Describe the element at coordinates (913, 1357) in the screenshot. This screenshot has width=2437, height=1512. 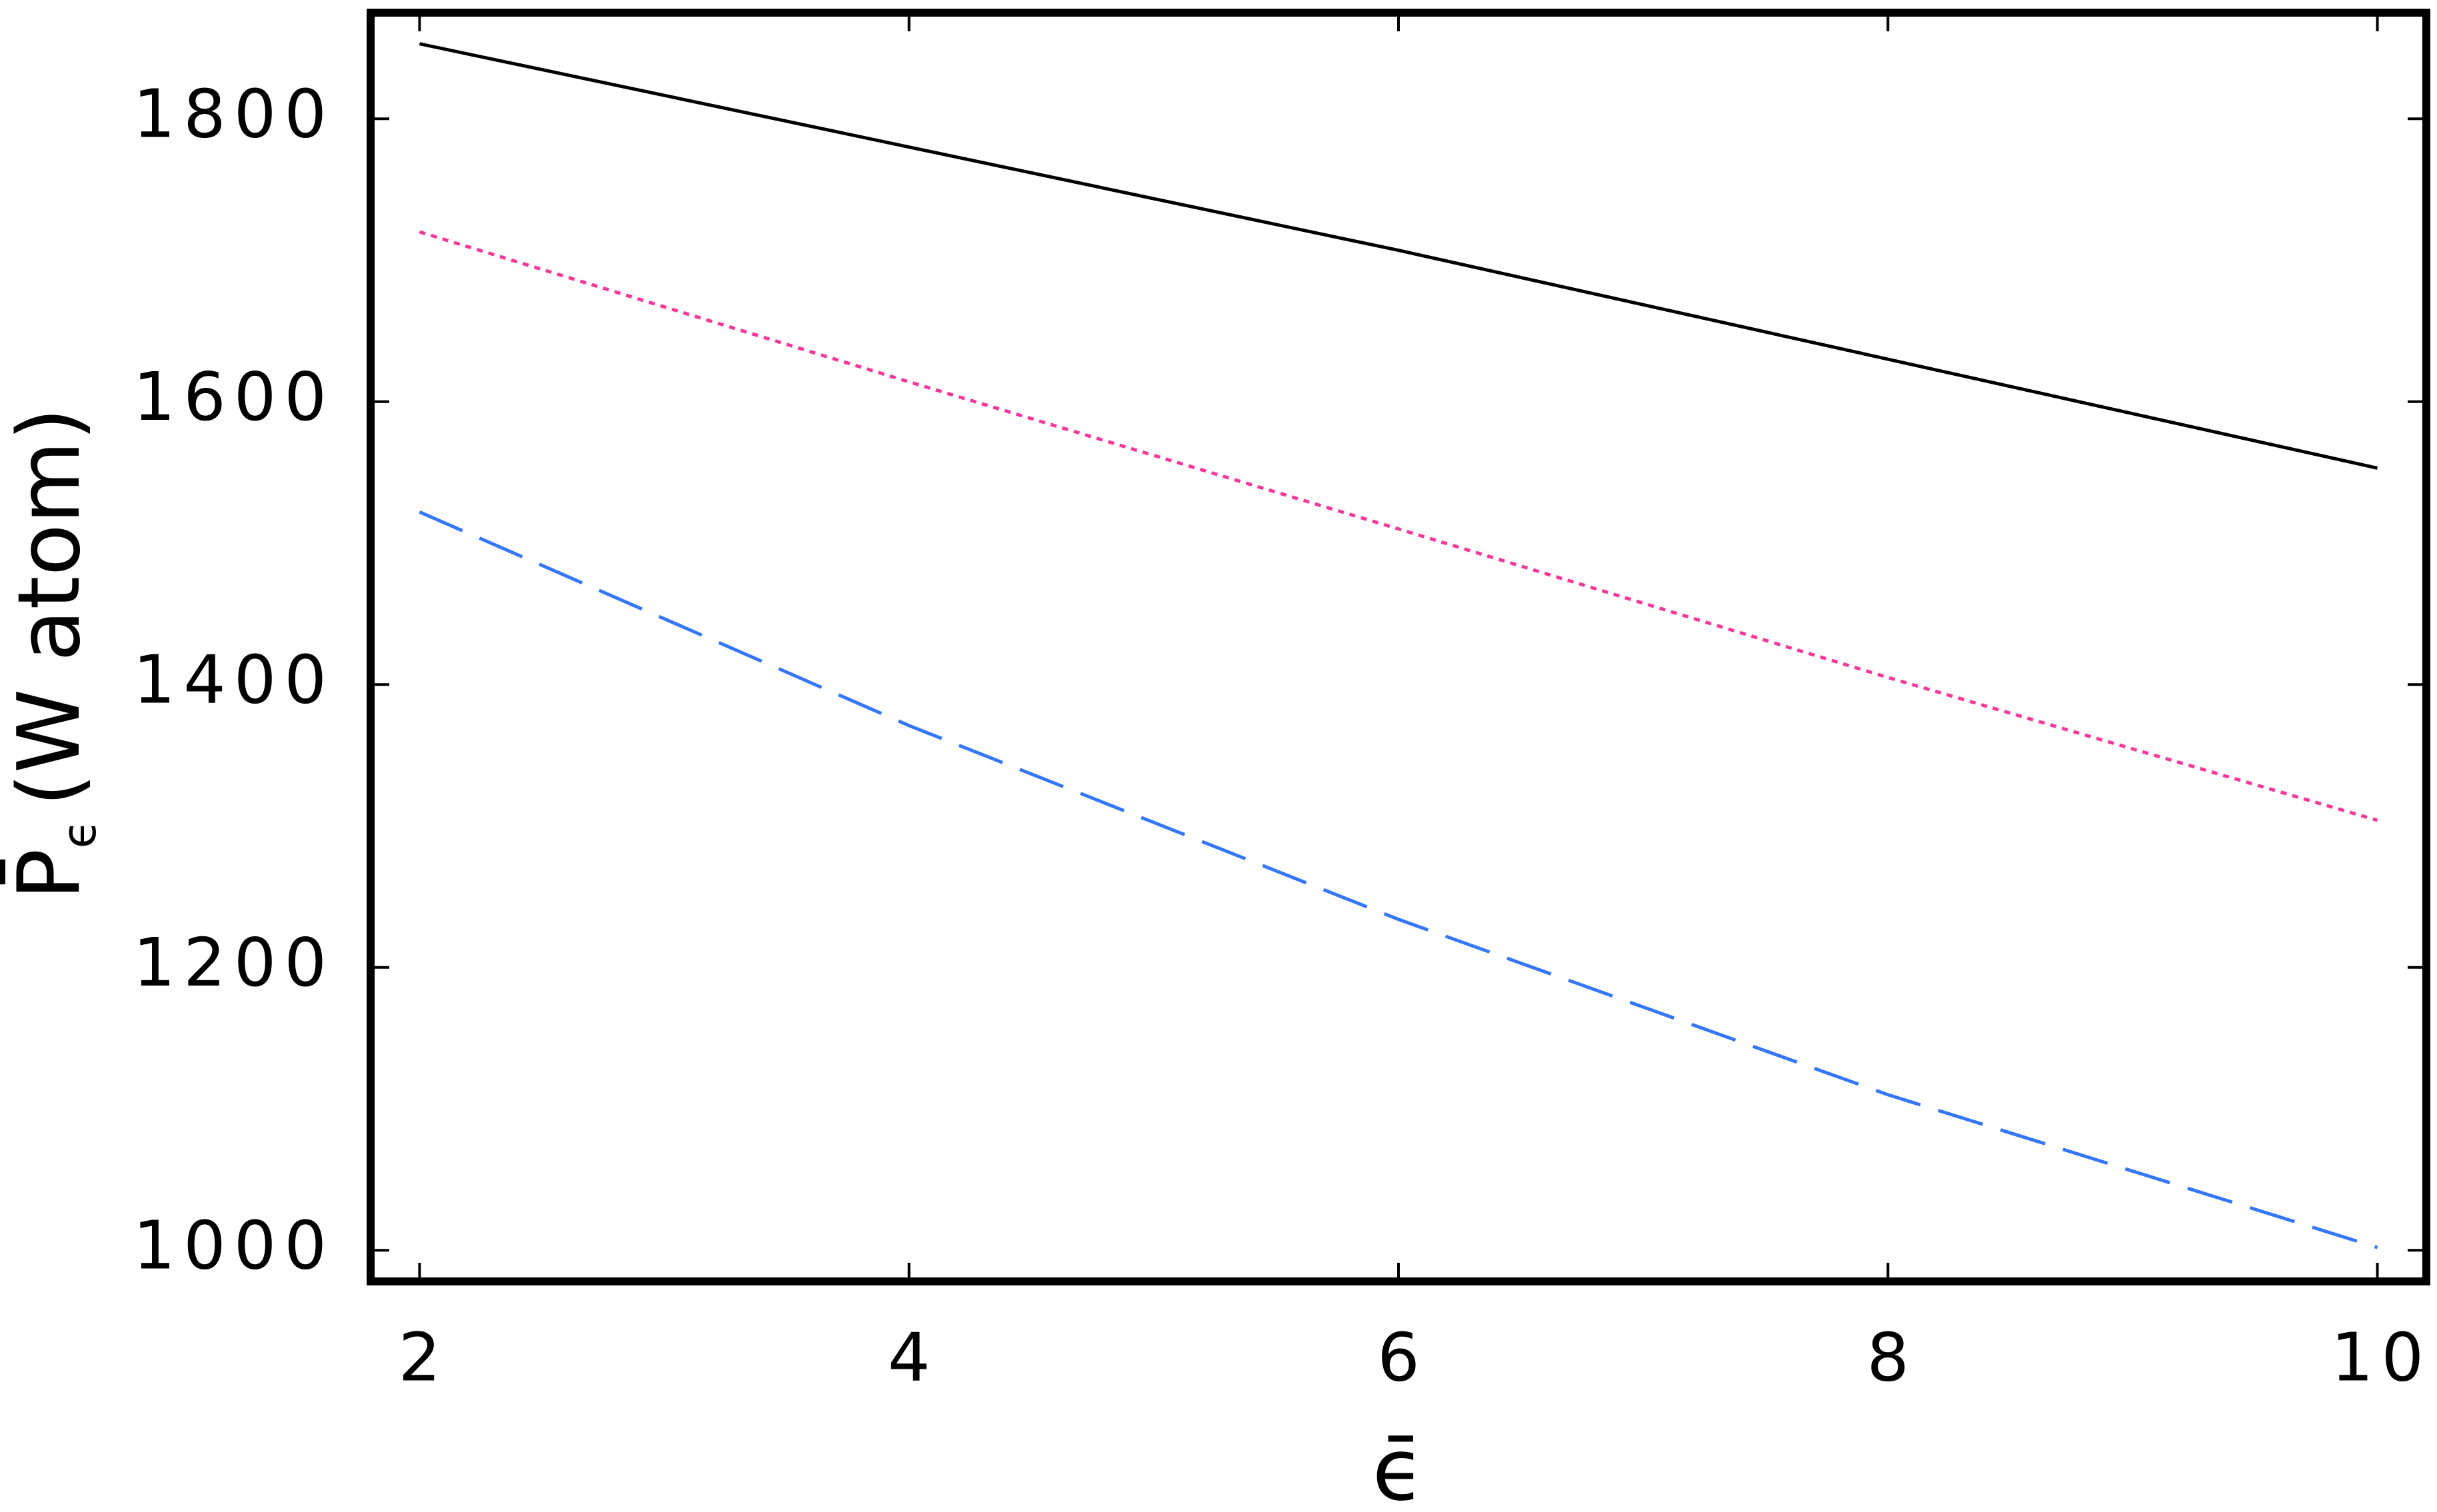
I see `x-tick-label: 4` at that location.